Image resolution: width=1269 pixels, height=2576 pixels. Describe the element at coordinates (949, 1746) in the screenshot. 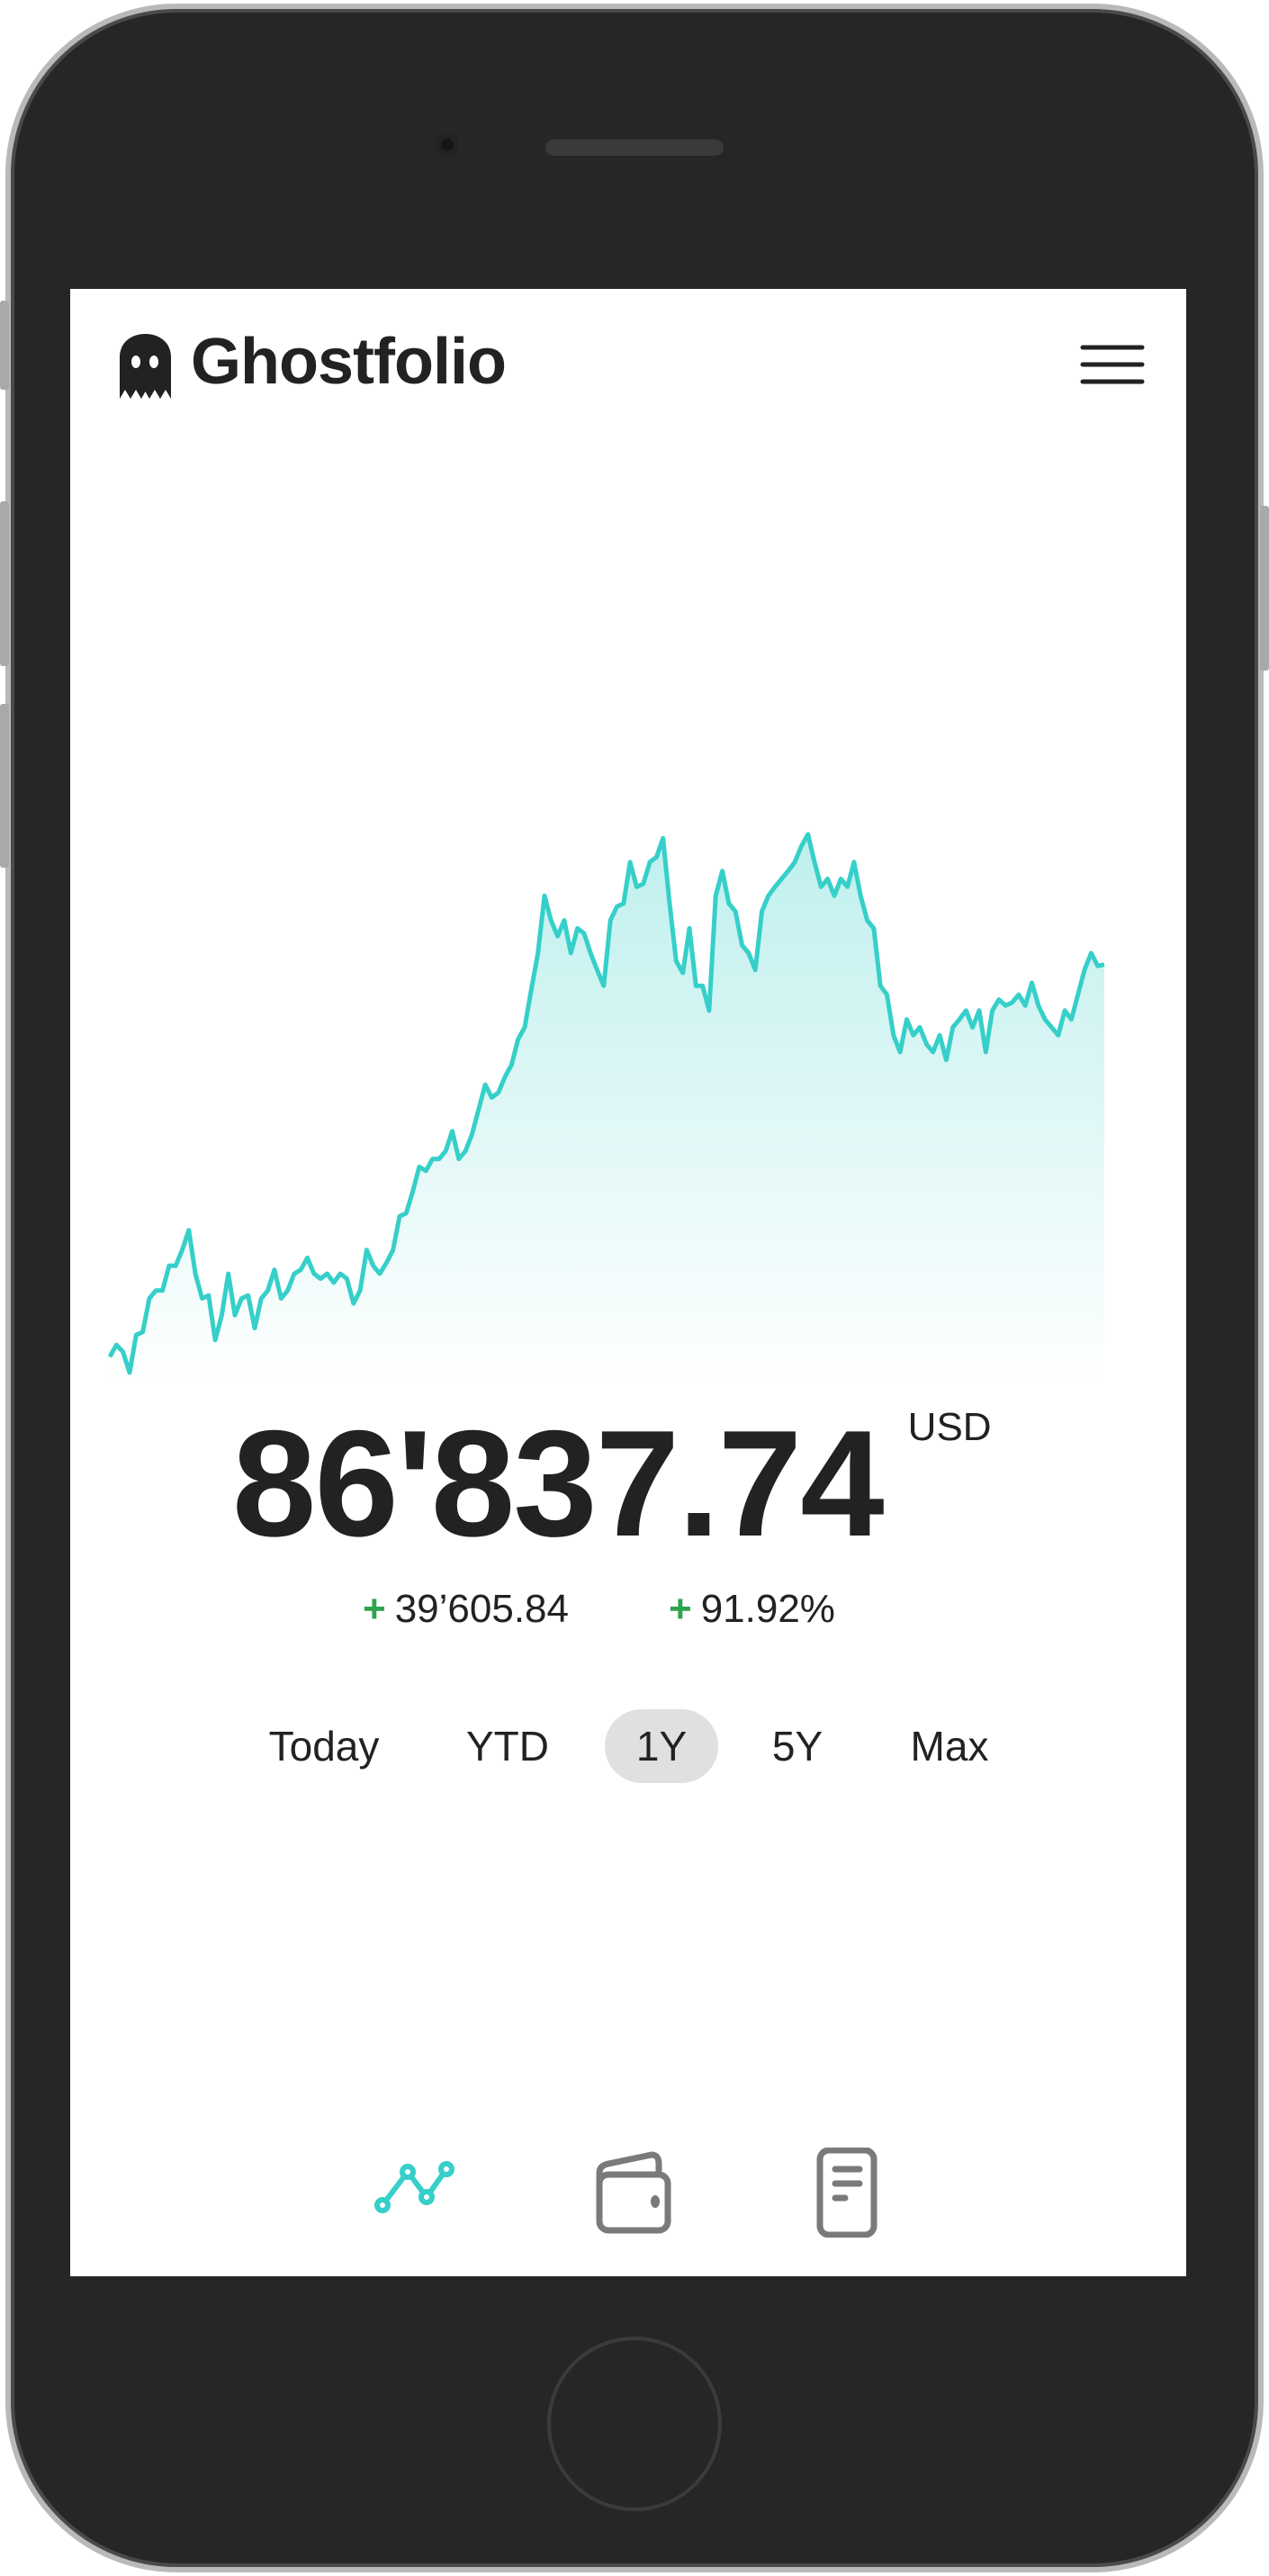

I see `range-max: Max` at that location.